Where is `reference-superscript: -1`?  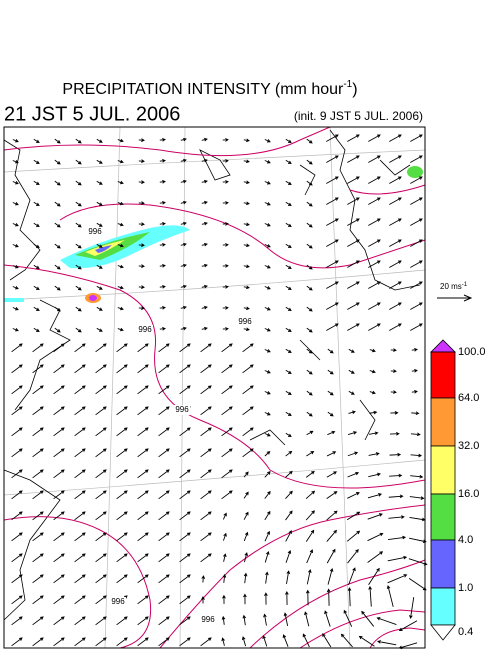
reference-superscript: -1 is located at coordinates (465, 285).